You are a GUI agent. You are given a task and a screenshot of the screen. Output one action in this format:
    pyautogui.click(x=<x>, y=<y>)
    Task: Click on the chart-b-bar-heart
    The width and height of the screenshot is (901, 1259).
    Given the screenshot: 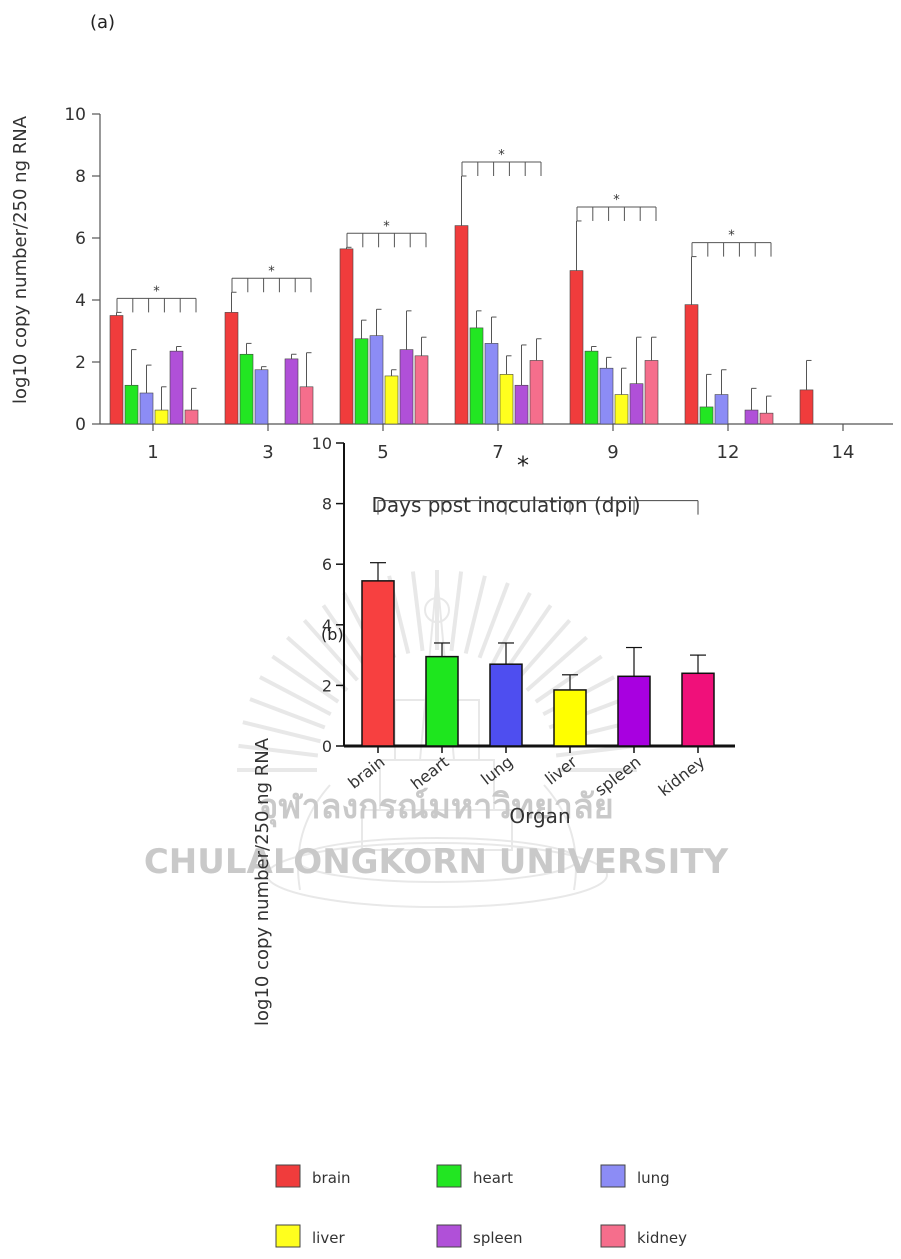 What is the action you would take?
    pyautogui.click(x=442, y=701)
    